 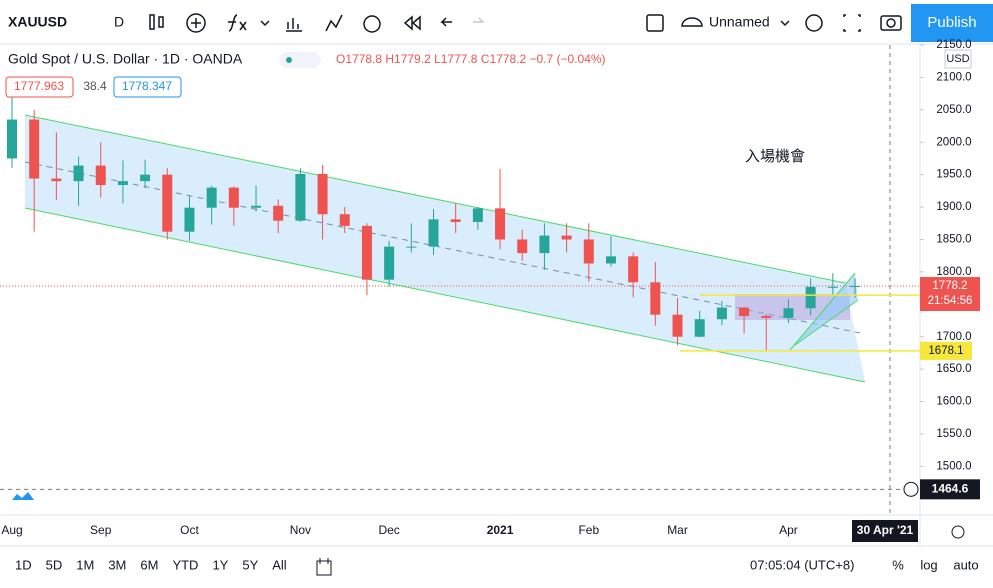 What do you see at coordinates (37, 22) in the screenshot?
I see `symbol: XAUUSD` at bounding box center [37, 22].